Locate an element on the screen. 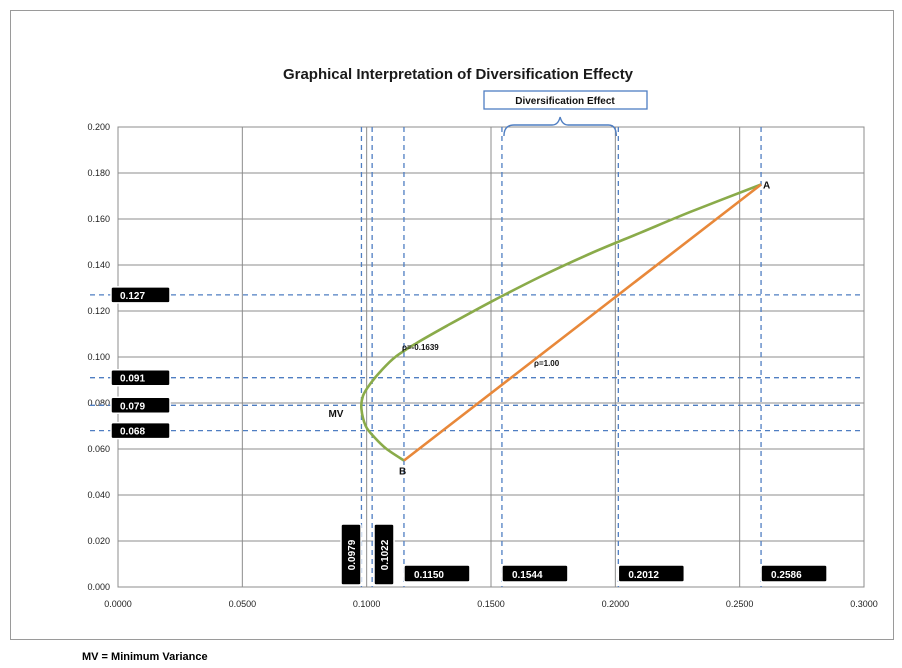 The height and width of the screenshot is (668, 902). x-value-label: 0.1544 is located at coordinates (527, 575).